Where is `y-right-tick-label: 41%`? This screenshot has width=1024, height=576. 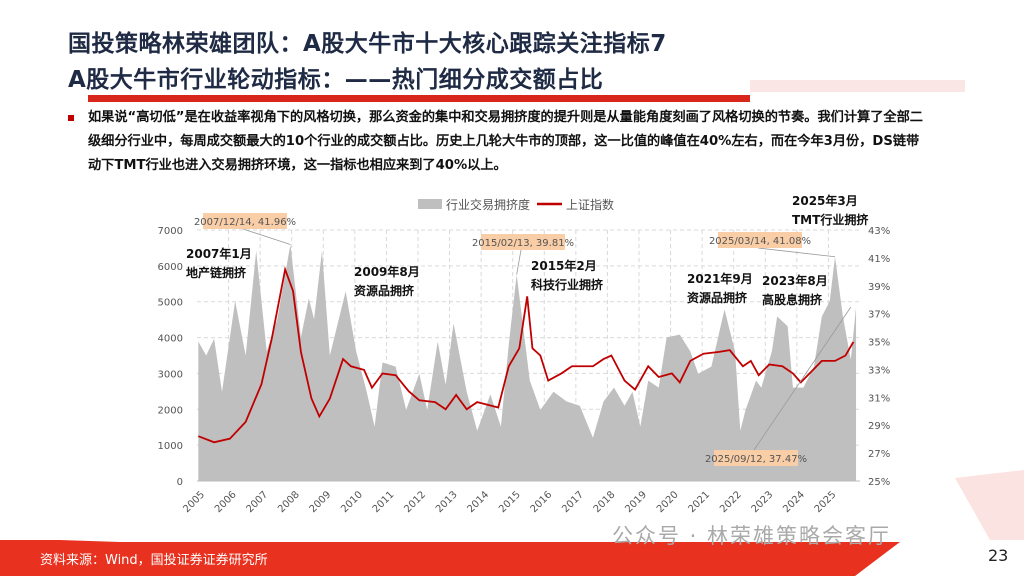 y-right-tick-label: 41% is located at coordinates (879, 259).